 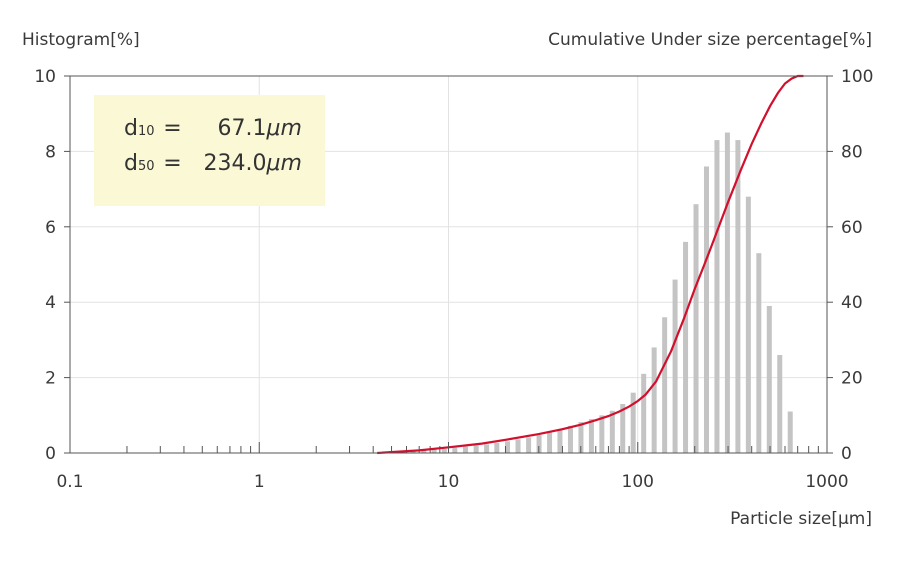 I want to click on y-tick-label-right: 40, so click(x=852, y=303).